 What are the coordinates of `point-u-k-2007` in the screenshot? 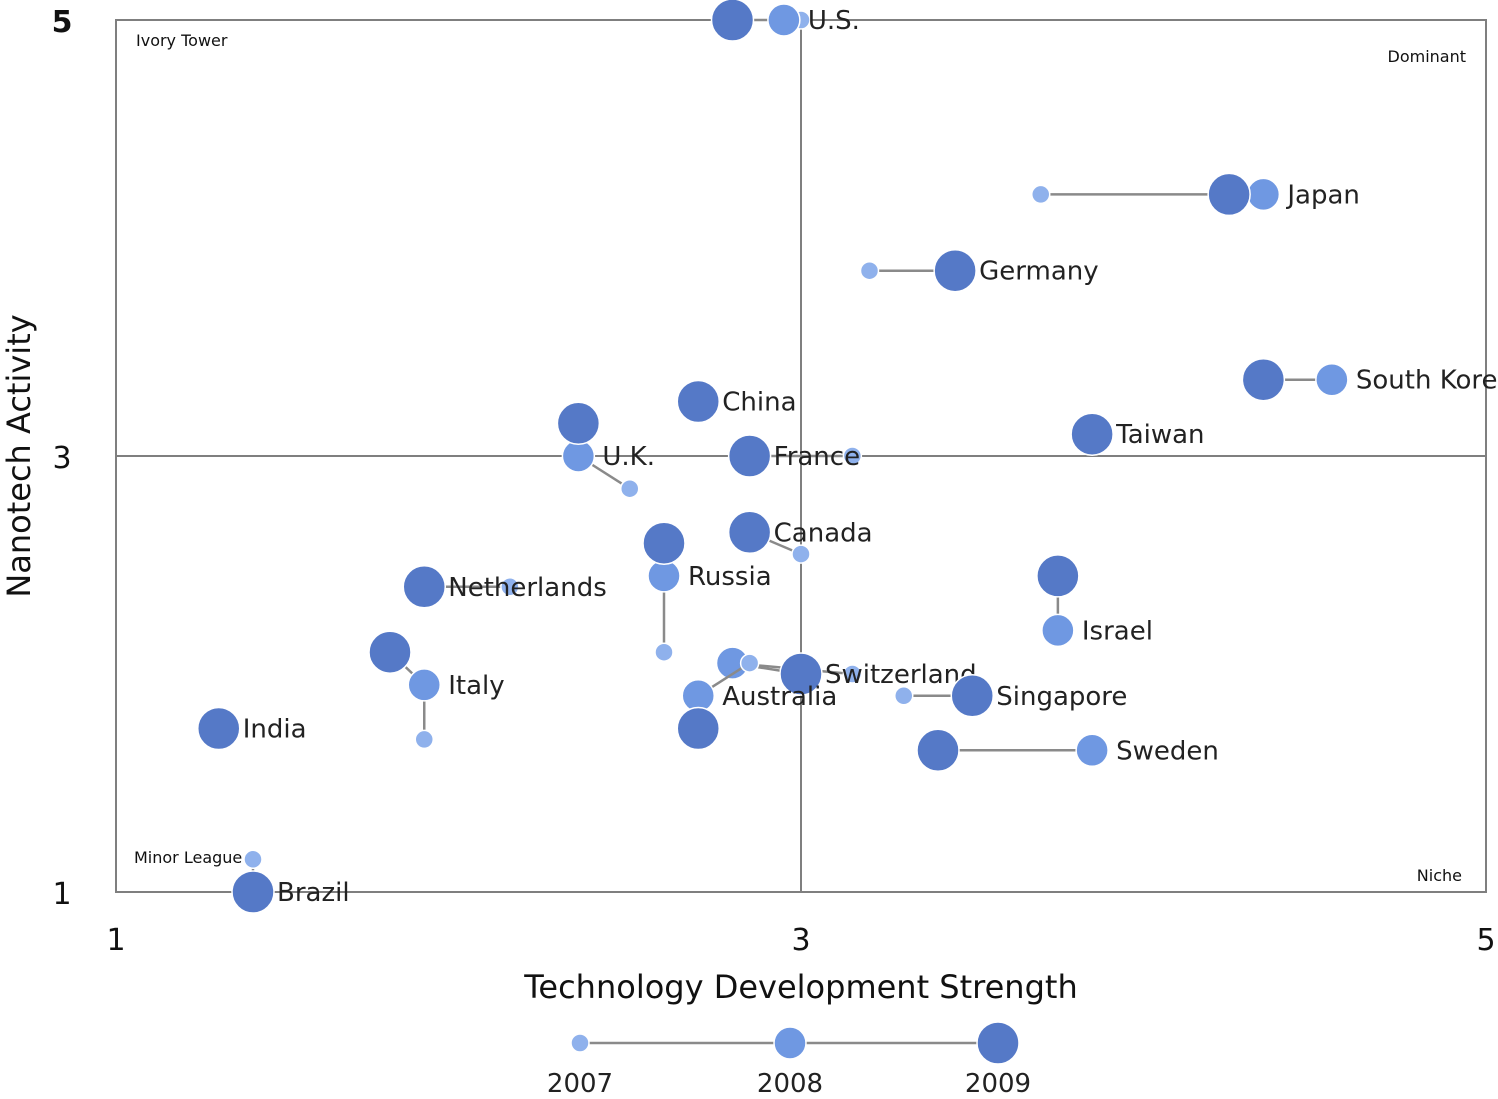 It's located at (630, 488).